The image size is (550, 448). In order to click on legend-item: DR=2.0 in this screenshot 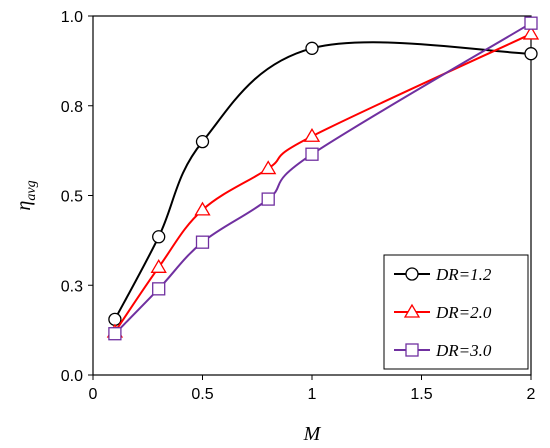, I will do `click(443, 312)`.